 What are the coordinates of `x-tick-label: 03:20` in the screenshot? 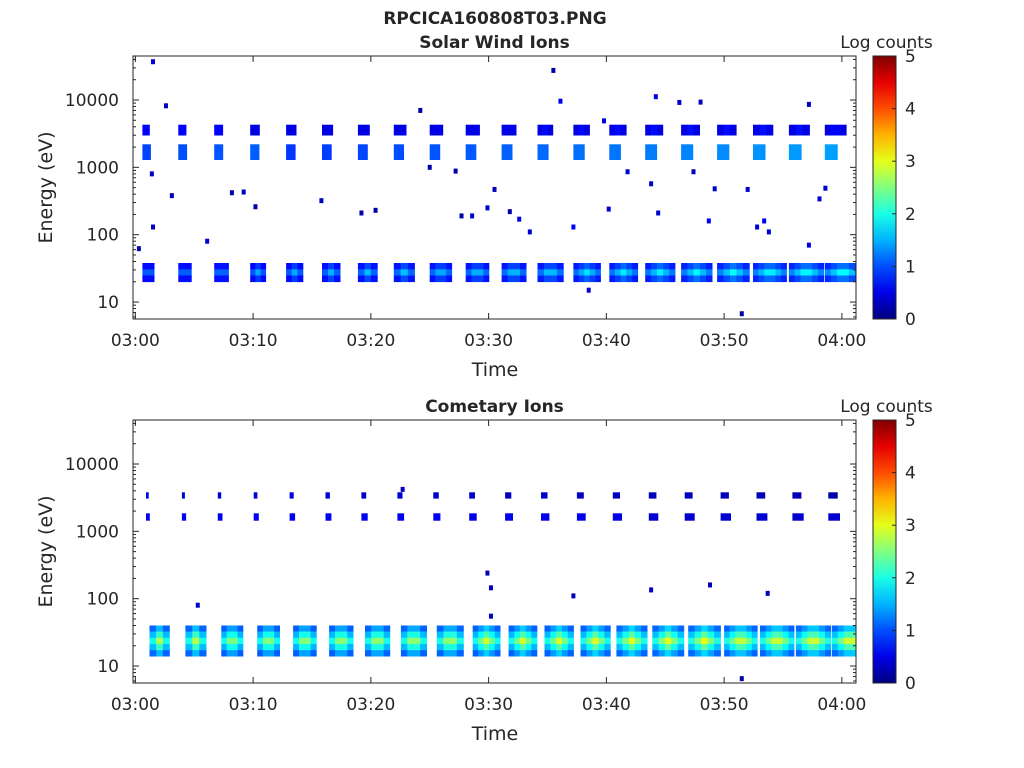 It's located at (370, 341).